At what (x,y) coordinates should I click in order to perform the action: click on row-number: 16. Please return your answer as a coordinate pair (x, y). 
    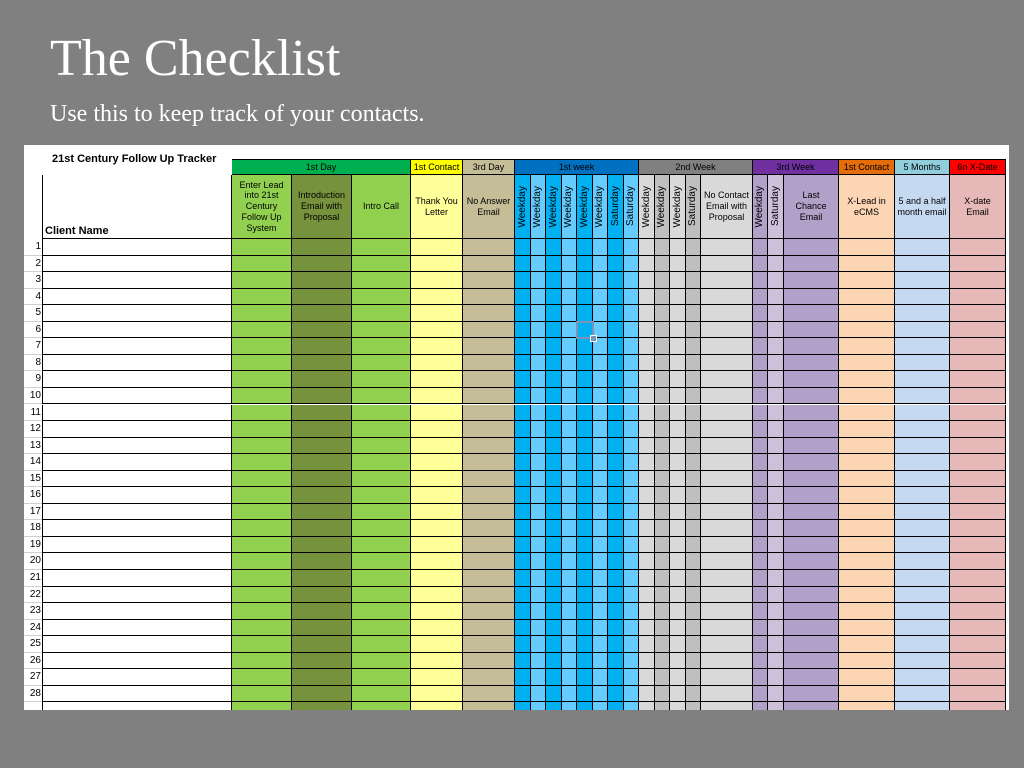
    Looking at the image, I should click on (33, 495).